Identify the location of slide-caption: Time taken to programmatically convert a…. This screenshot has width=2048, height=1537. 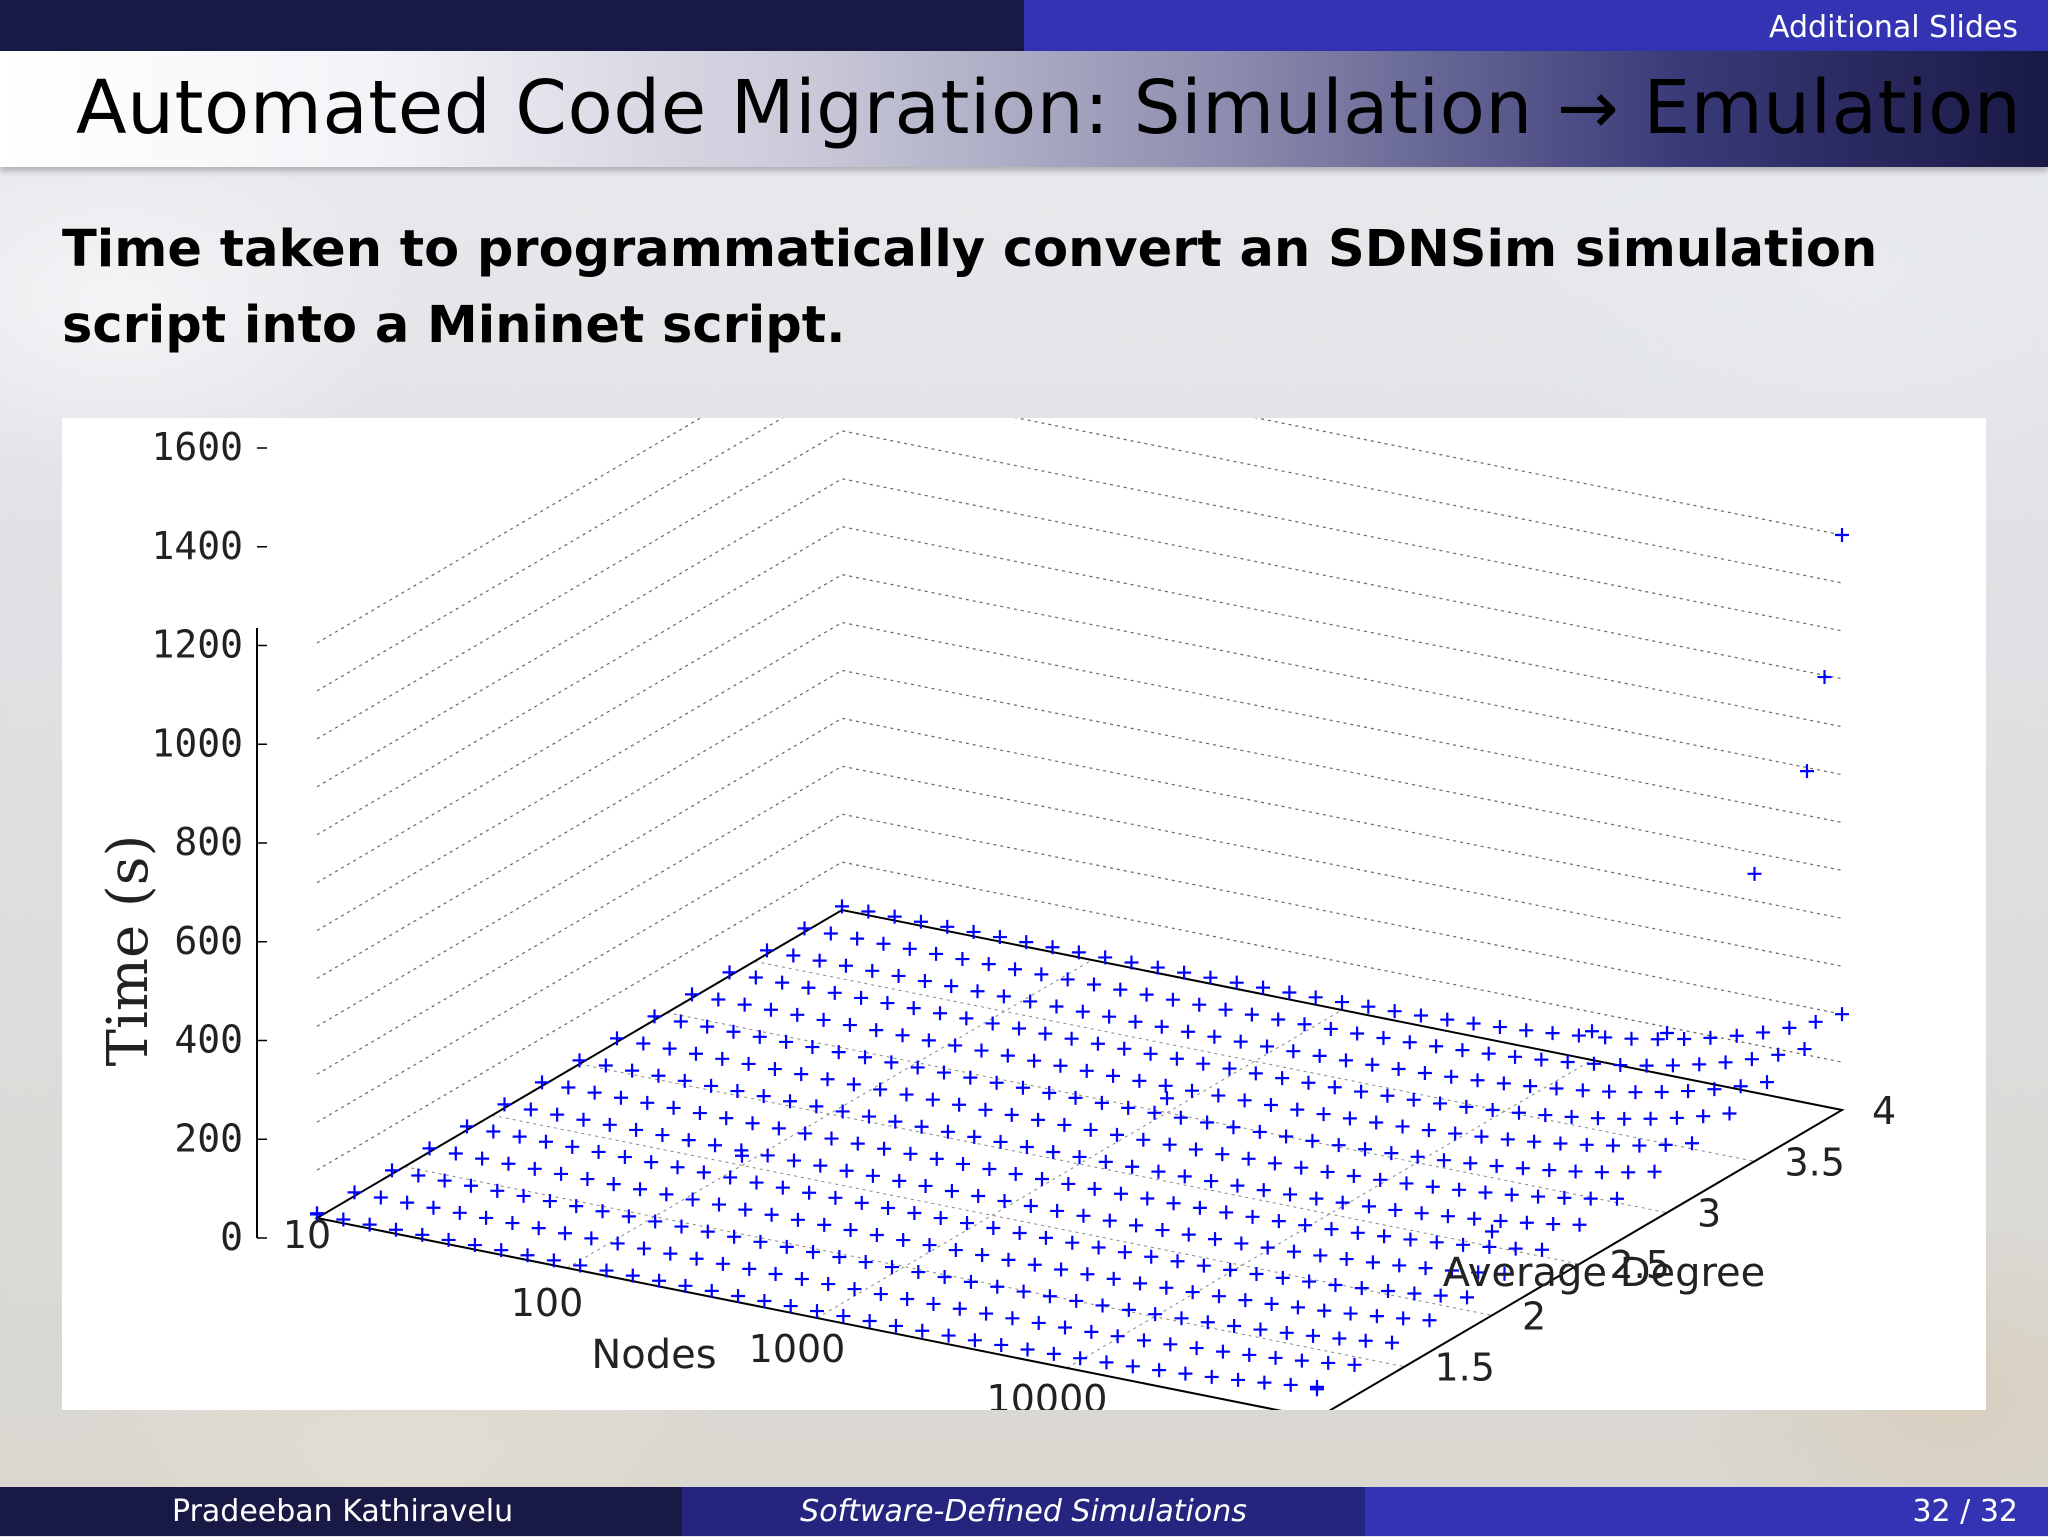
(970, 287).